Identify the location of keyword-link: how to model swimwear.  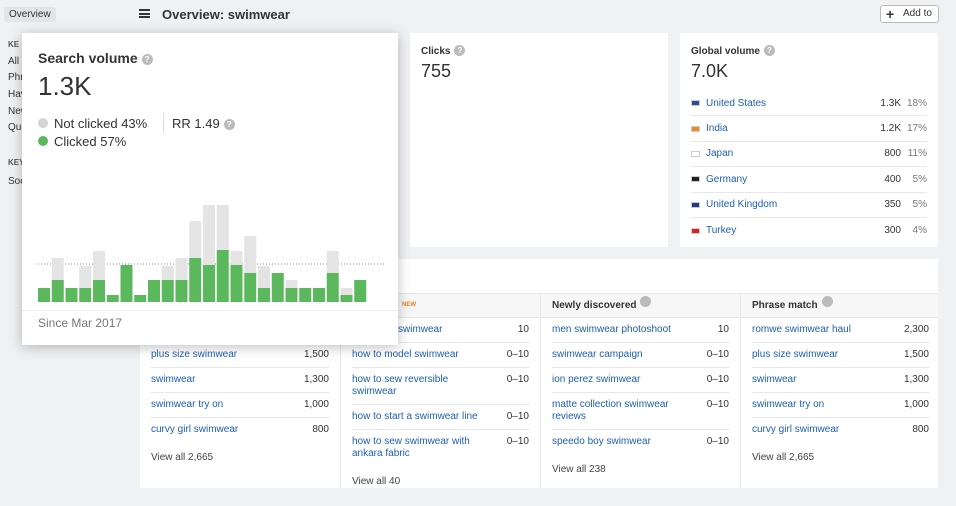
(405, 354).